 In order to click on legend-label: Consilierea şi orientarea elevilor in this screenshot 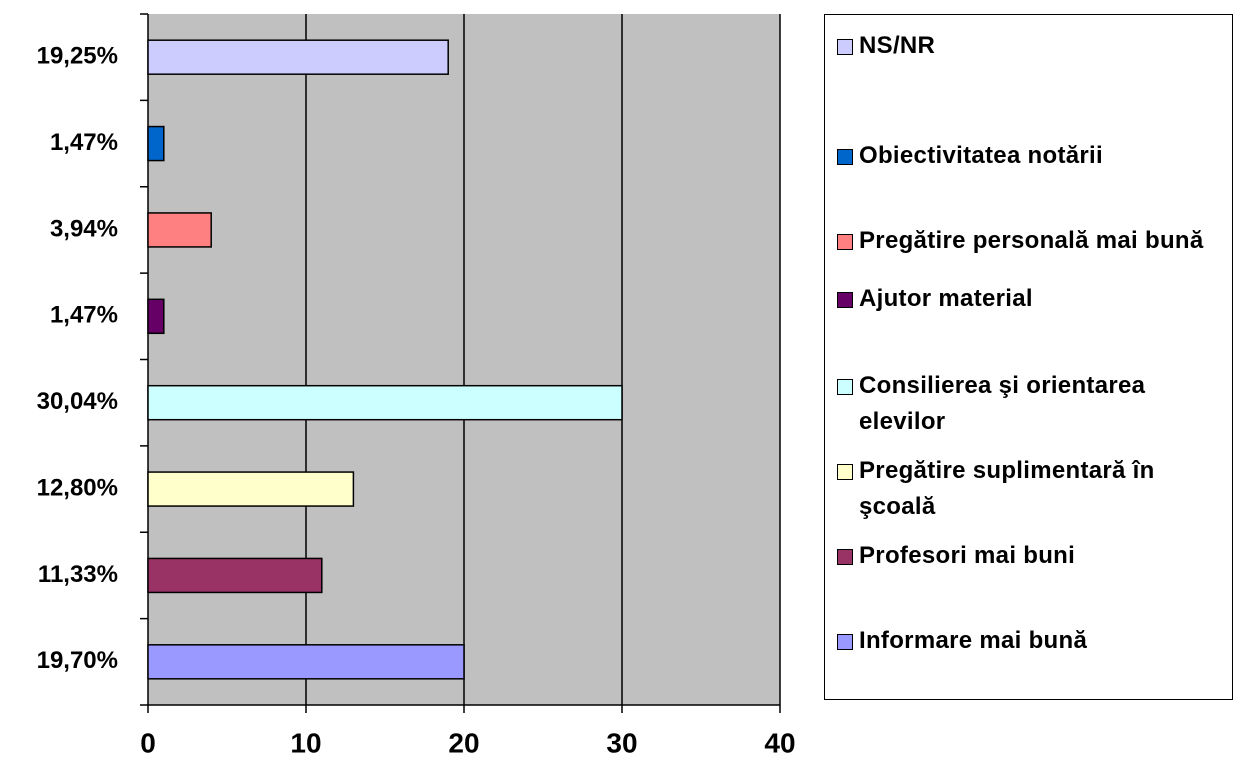, I will do `click(1002, 403)`.